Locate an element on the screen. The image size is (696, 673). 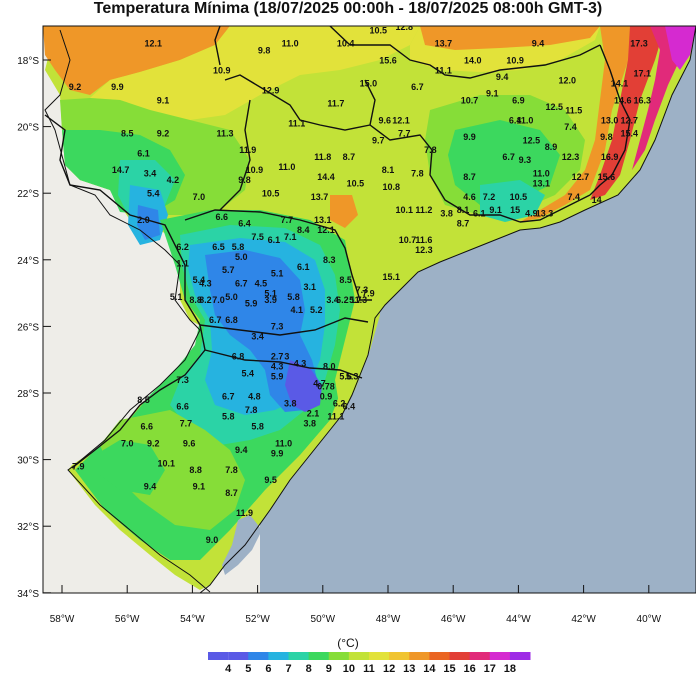
station-value: 3.8 is located at coordinates (446, 214).